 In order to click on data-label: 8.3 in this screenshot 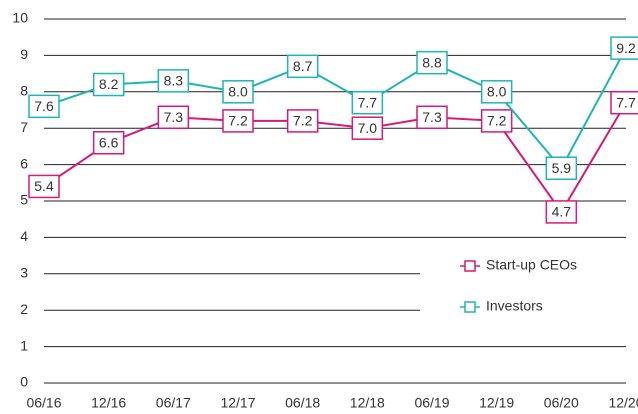, I will do `click(174, 81)`.